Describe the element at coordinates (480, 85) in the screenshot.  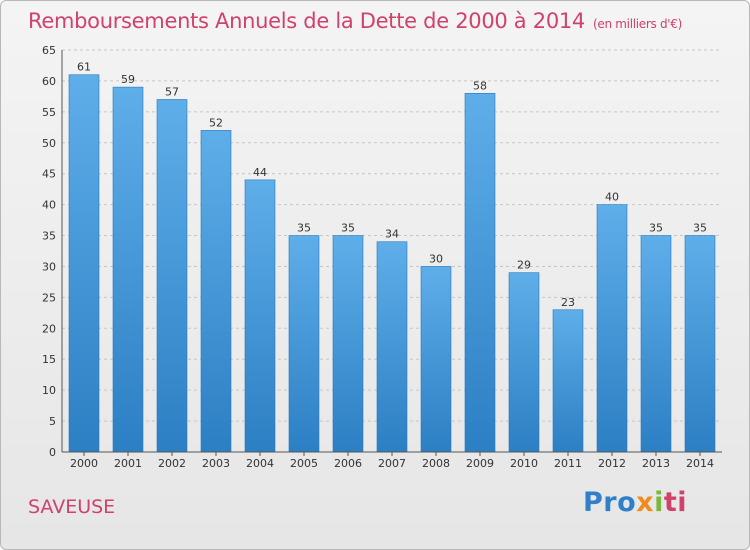
I see `bar-value-label: 58` at that location.